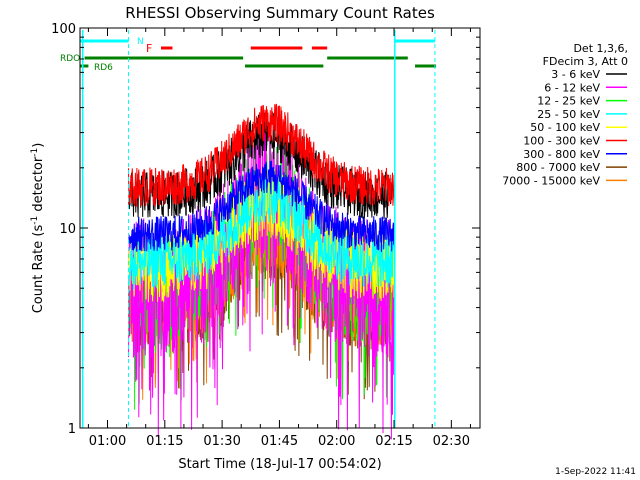  Describe the element at coordinates (279, 441) in the screenshot. I see `x-tick-label: 01:45` at that location.